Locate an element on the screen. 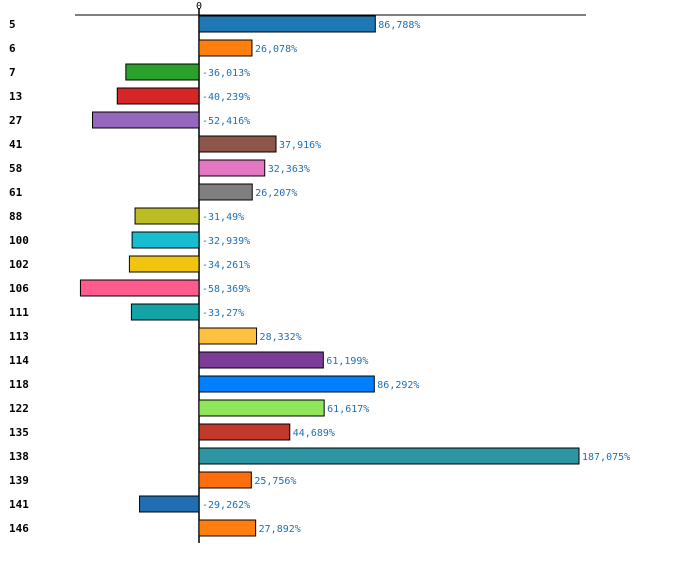 The image size is (700, 573). value-label: 37,916% is located at coordinates (300, 145).